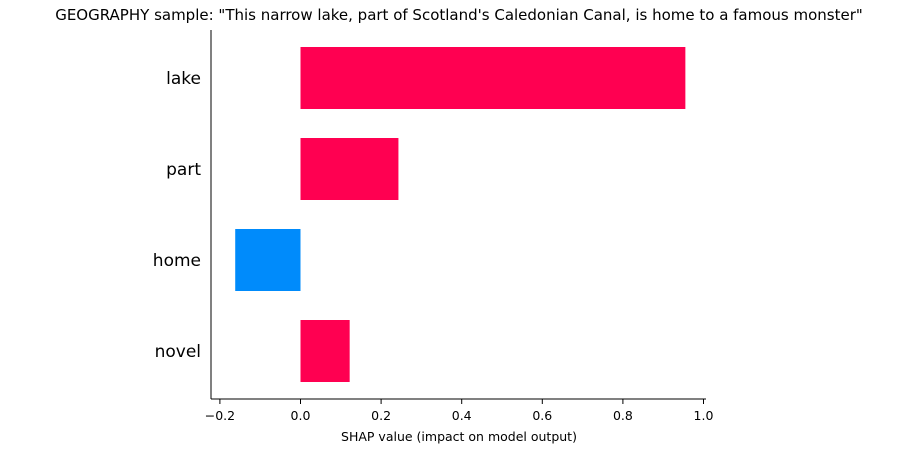 The height and width of the screenshot is (453, 918). Describe the element at coordinates (462, 415) in the screenshot. I see `x-tick-label: 0.4` at that location.